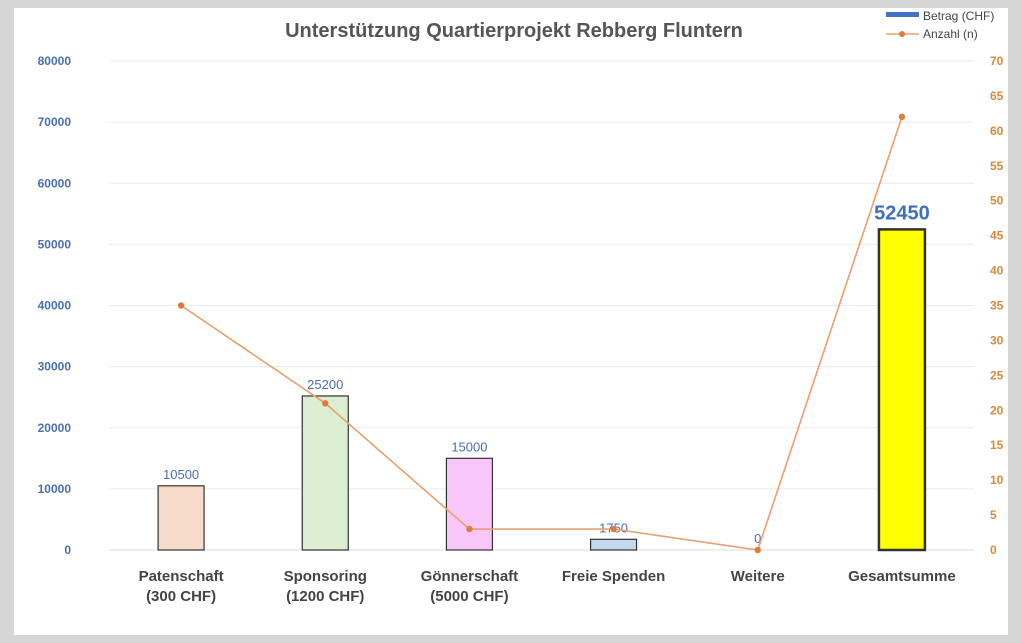  I want to click on legend-marker-anzahl, so click(902, 34).